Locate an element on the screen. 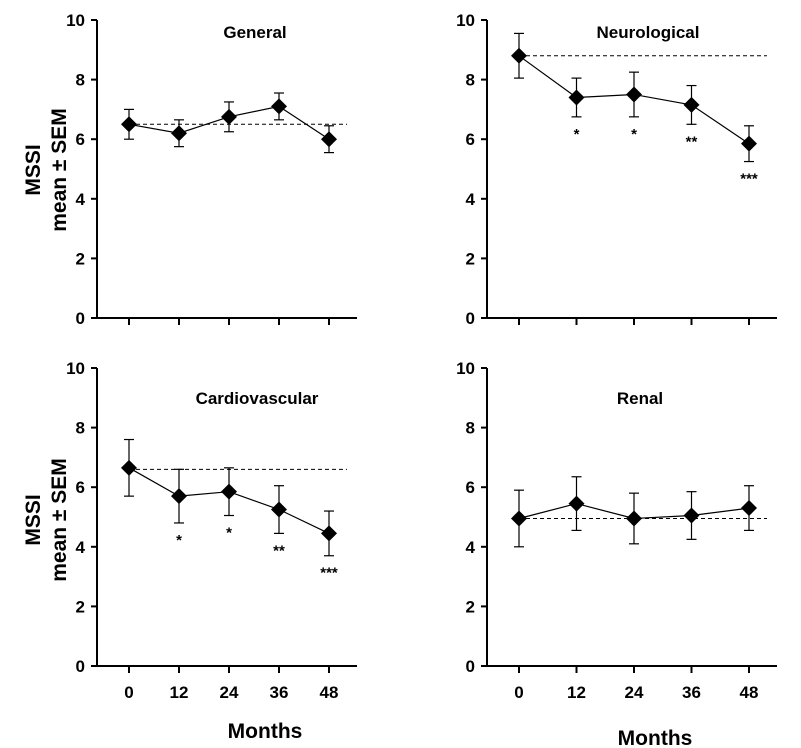 The width and height of the screenshot is (801, 748). panel-title: Cardiovascular is located at coordinates (257, 398).